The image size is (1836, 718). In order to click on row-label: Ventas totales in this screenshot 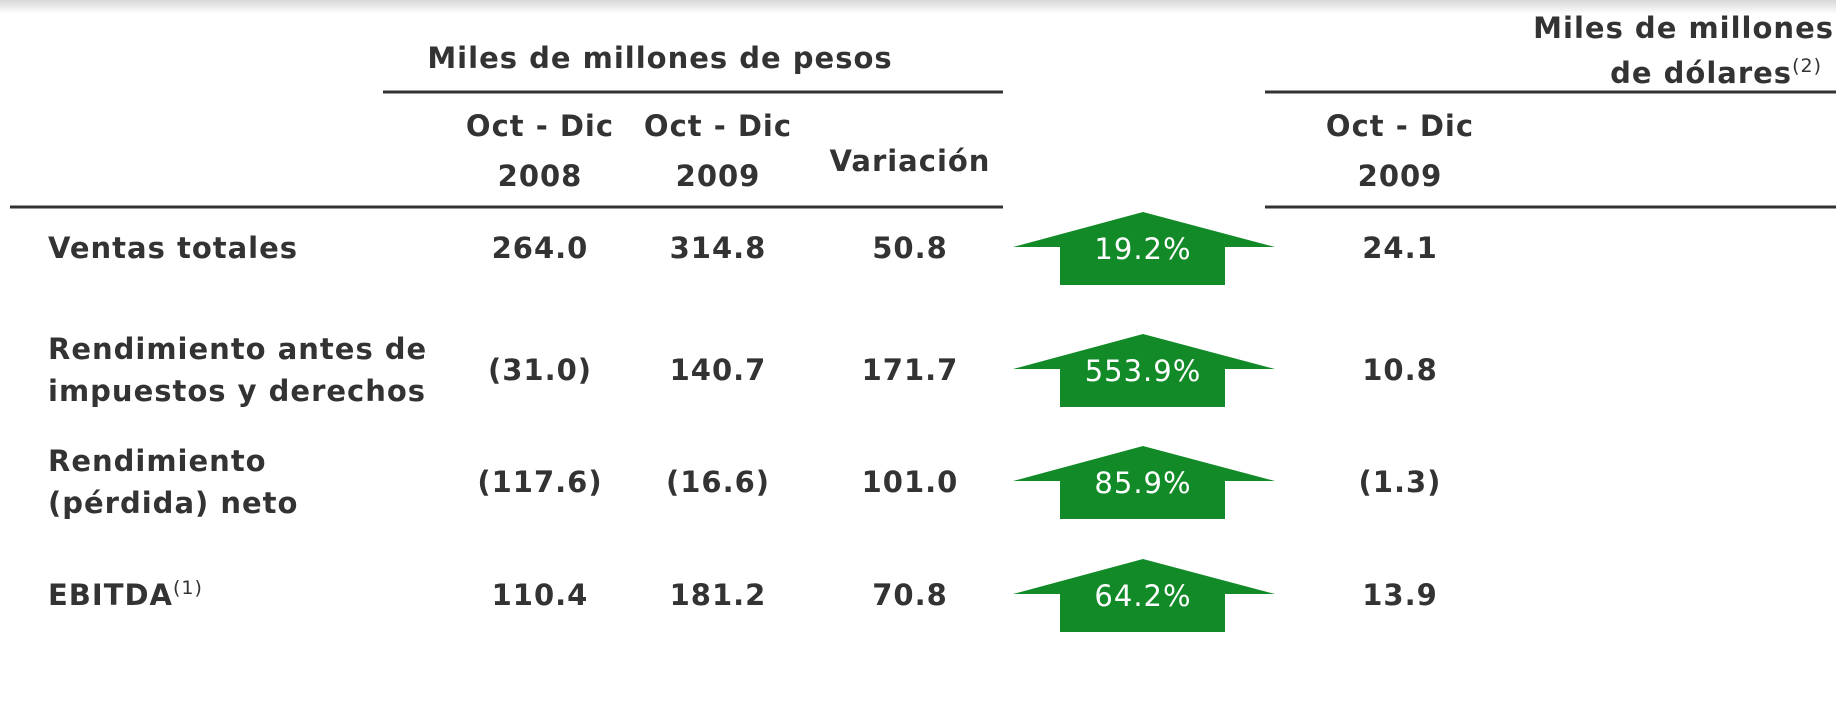, I will do `click(173, 248)`.